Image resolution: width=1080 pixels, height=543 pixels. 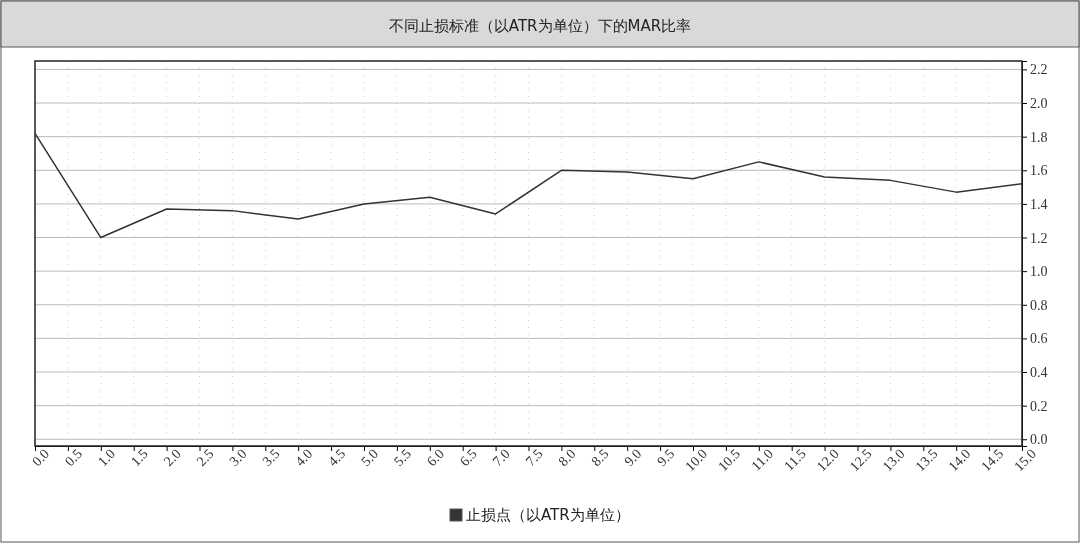 What do you see at coordinates (959, 460) in the screenshot?
I see `x-tick-label: 14.0` at bounding box center [959, 460].